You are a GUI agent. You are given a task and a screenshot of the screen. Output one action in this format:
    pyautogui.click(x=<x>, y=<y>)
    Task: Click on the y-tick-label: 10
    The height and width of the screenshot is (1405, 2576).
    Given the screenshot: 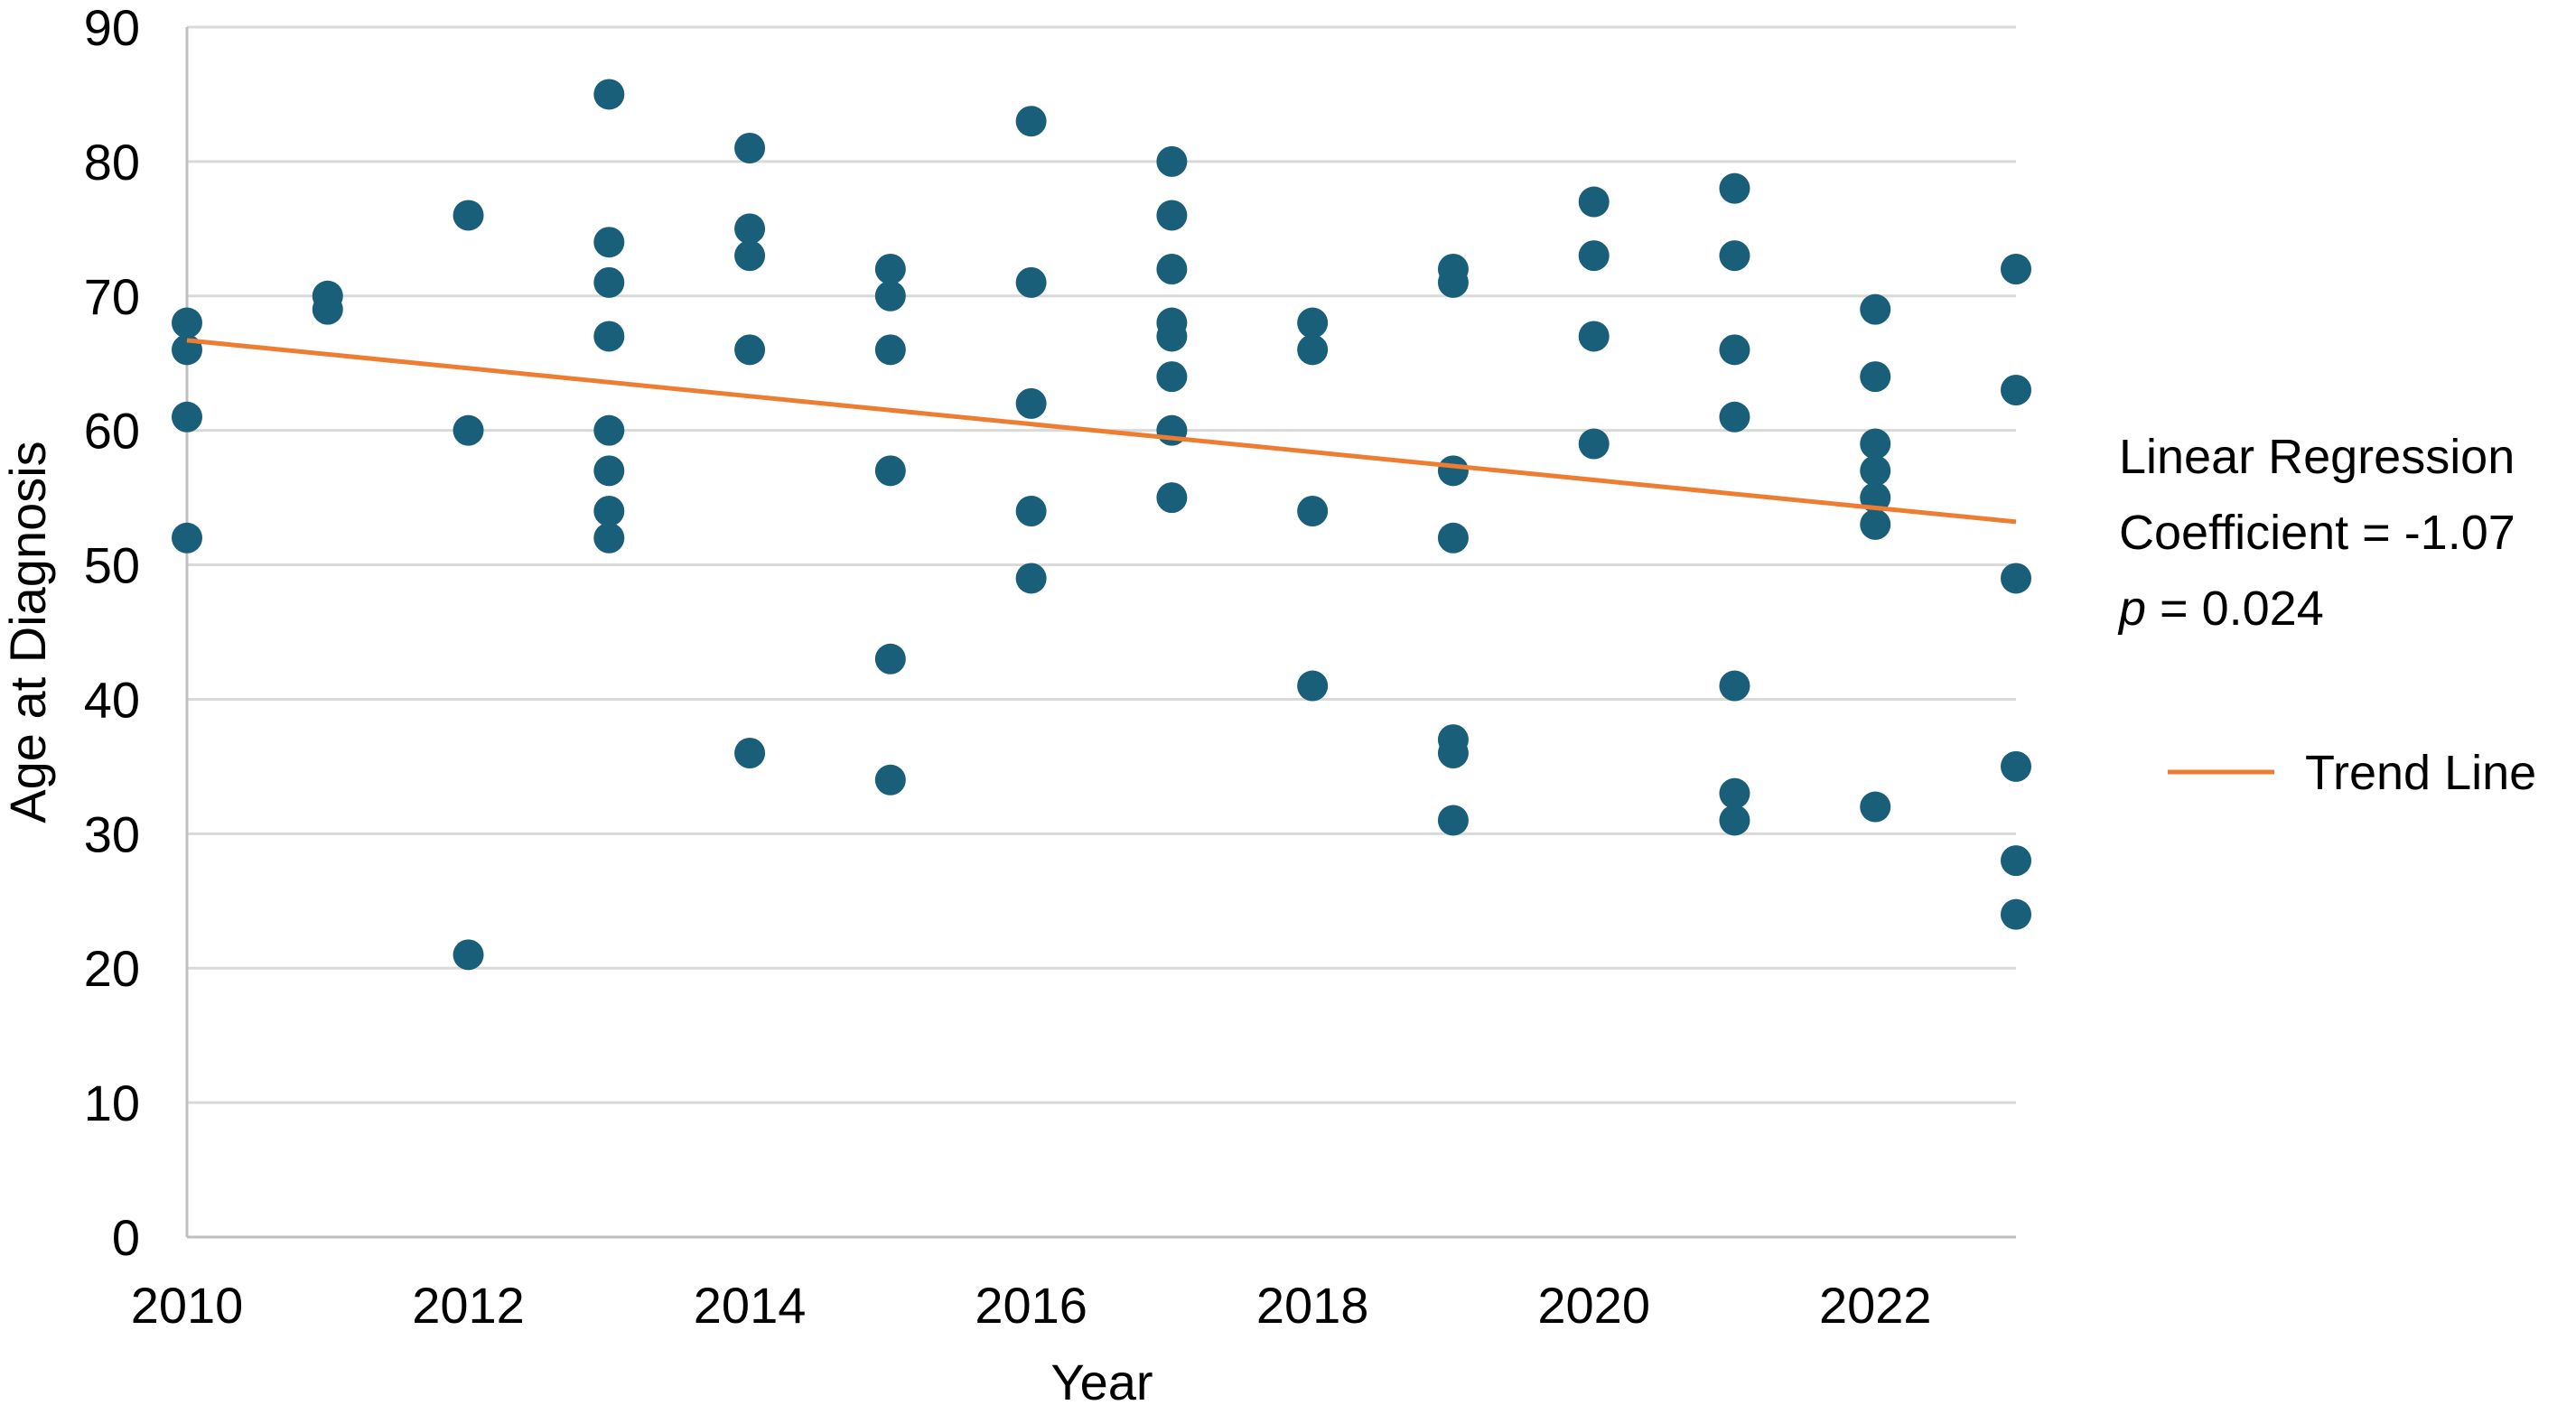 What is the action you would take?
    pyautogui.click(x=112, y=1103)
    